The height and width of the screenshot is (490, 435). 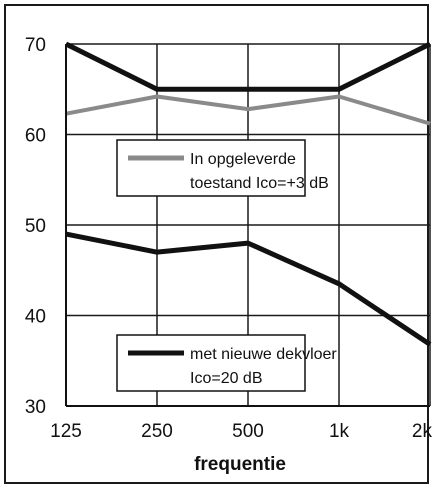 What do you see at coordinates (259, 183) in the screenshot?
I see `legend-label-1b: toestand Ico=+3 dB` at bounding box center [259, 183].